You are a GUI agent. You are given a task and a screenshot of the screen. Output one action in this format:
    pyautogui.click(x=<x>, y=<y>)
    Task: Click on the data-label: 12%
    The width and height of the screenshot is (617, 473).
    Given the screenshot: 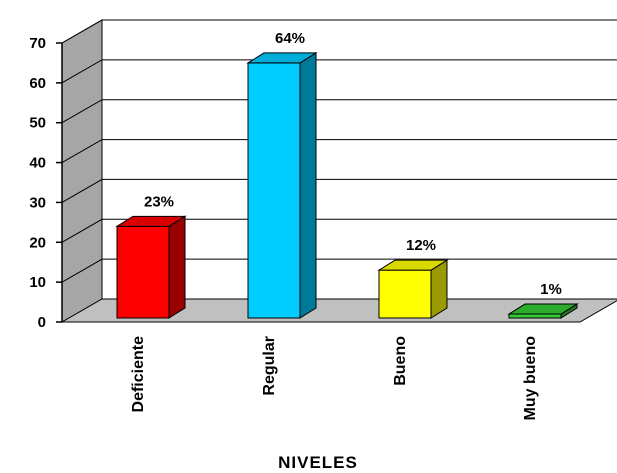 What is the action you would take?
    pyautogui.click(x=421, y=245)
    